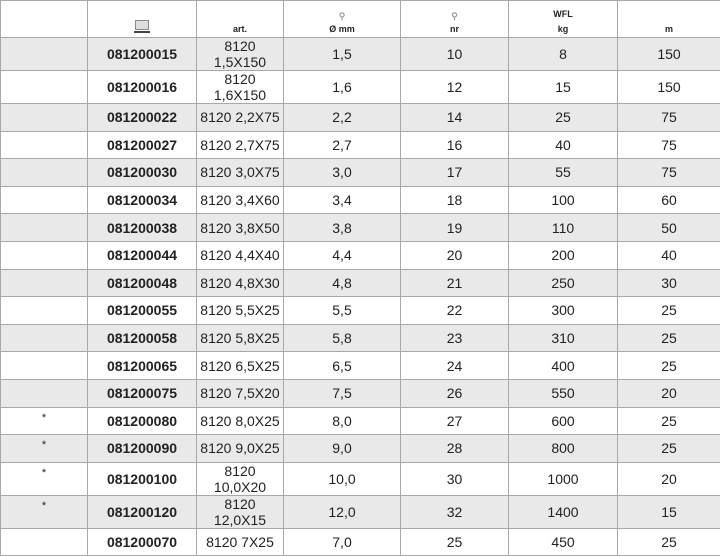 This screenshot has height=556, width=720. I want to click on cell-kg: 250, so click(563, 283).